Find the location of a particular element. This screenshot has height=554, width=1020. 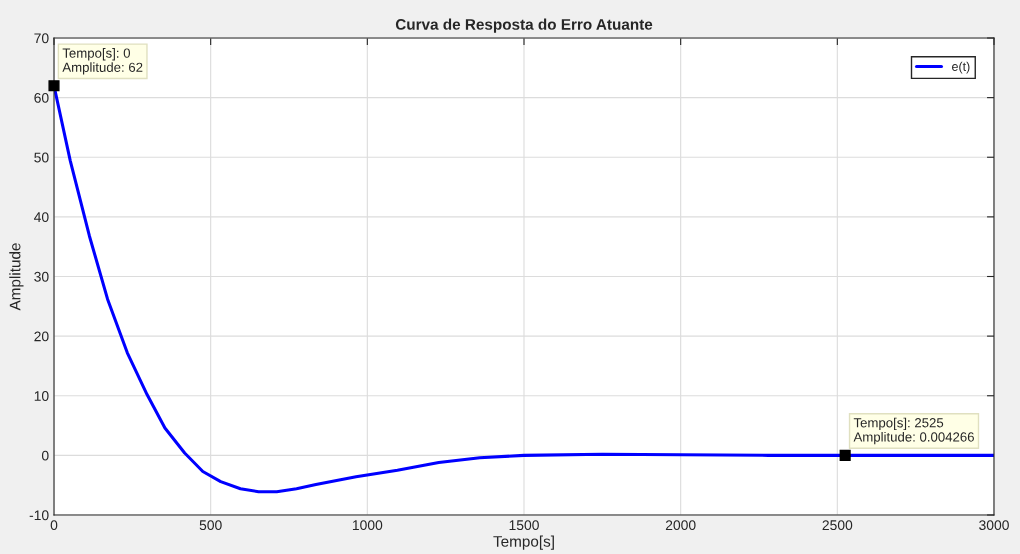

x-tick-label: 2000 is located at coordinates (680, 525).